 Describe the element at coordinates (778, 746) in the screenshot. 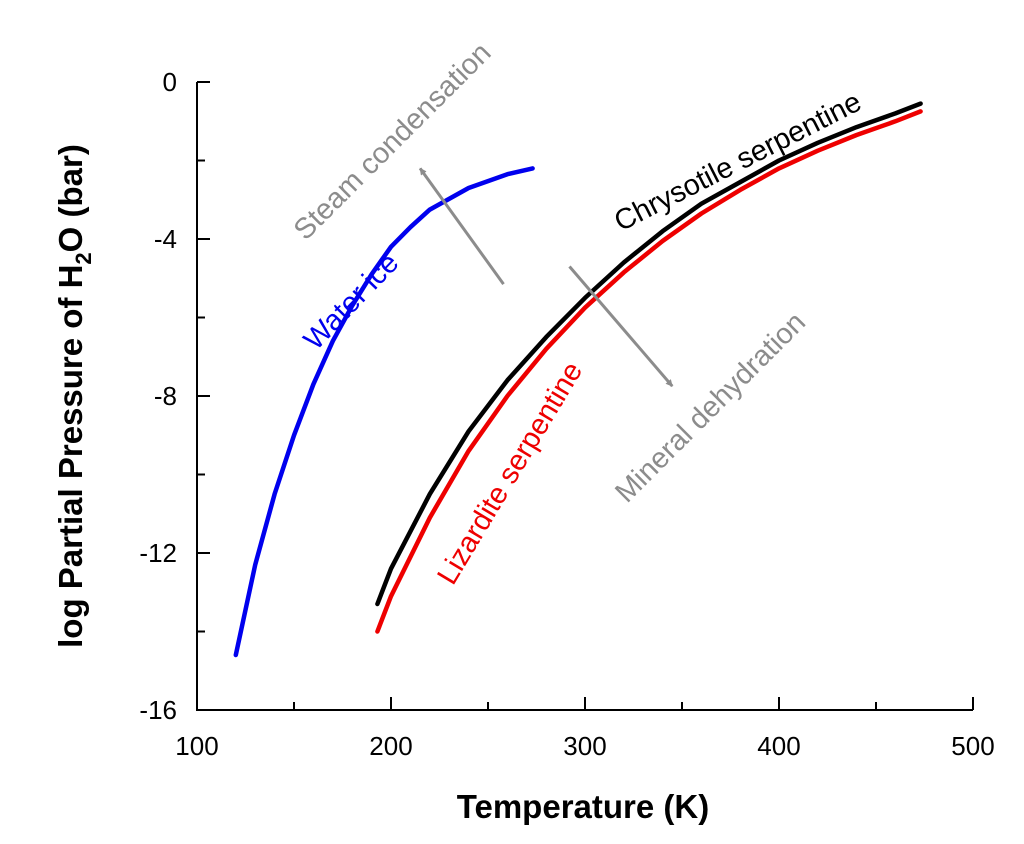

I see `x-tick-label: 400` at that location.